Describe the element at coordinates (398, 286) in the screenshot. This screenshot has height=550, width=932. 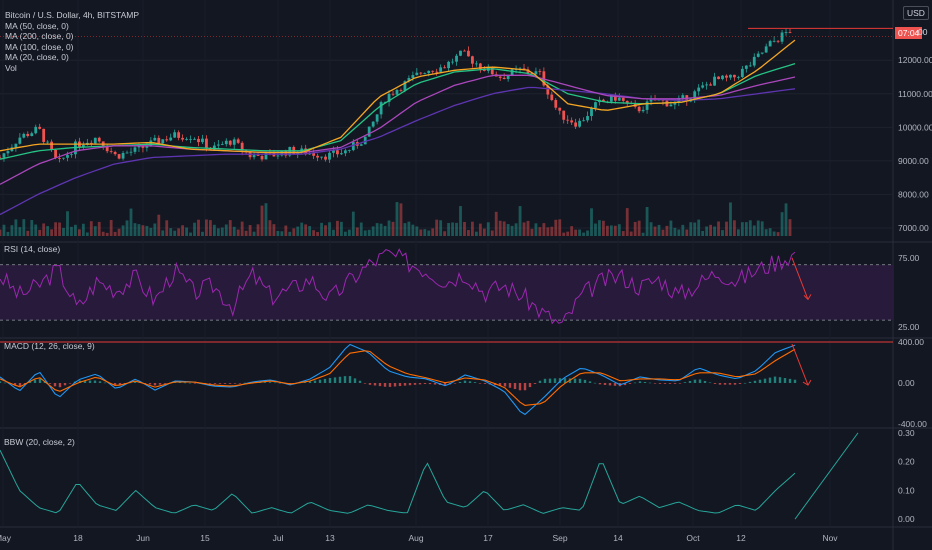
I see `rsi-line` at that location.